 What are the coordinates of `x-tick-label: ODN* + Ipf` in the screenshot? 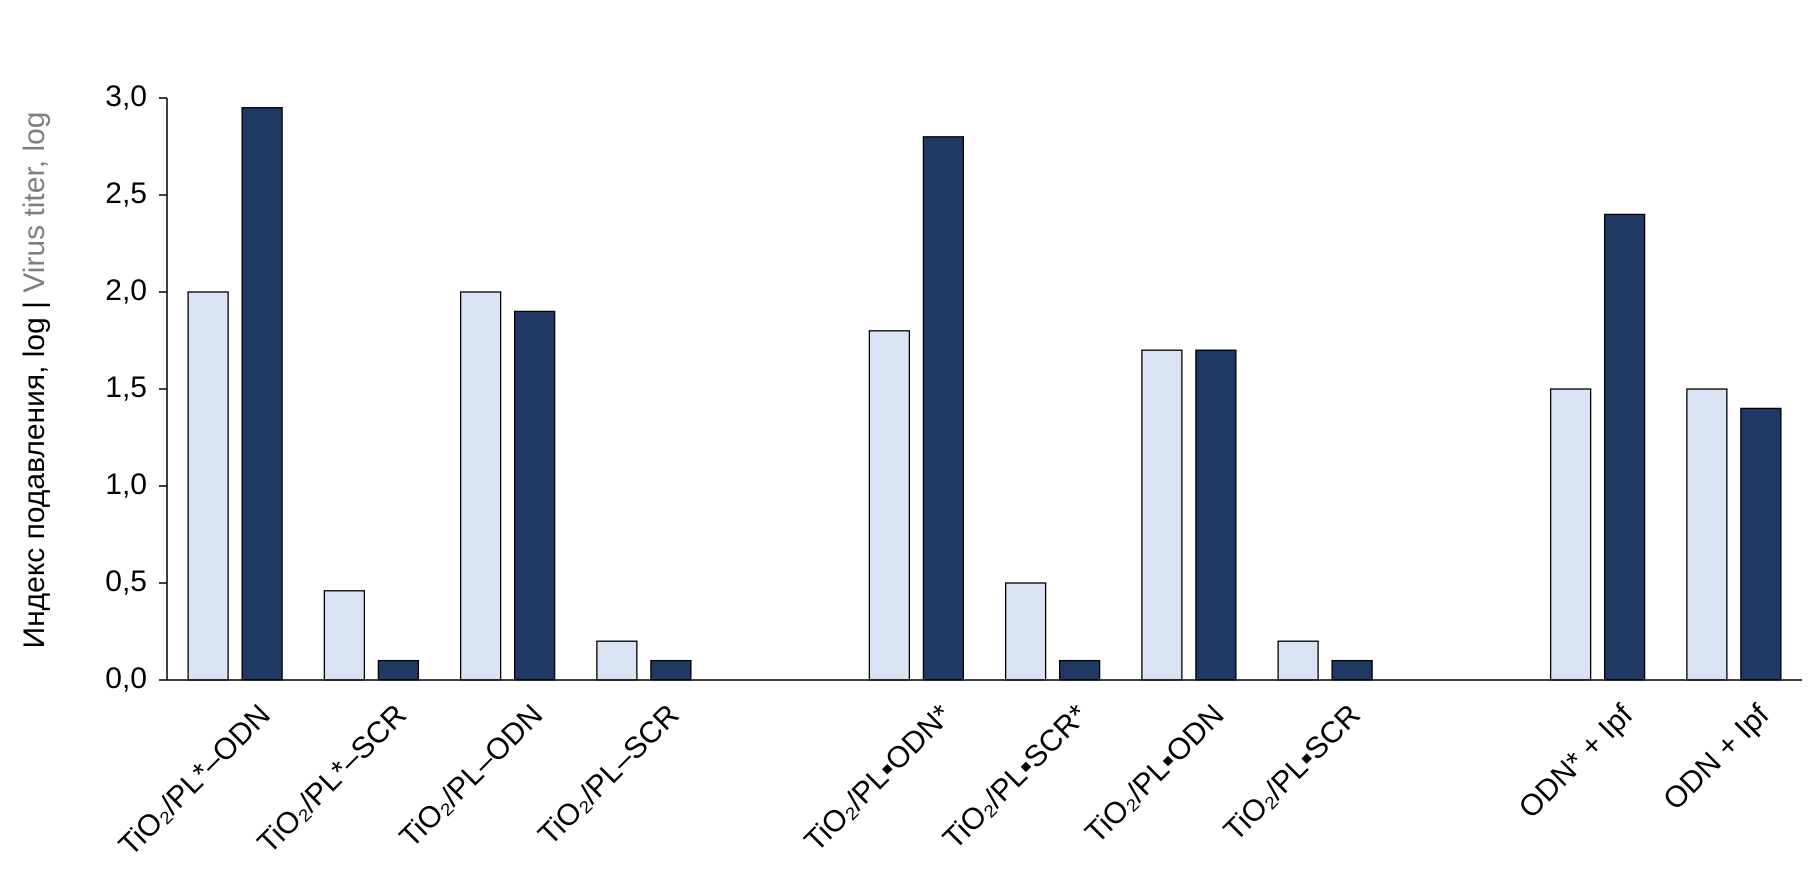 It's located at (1576, 761).